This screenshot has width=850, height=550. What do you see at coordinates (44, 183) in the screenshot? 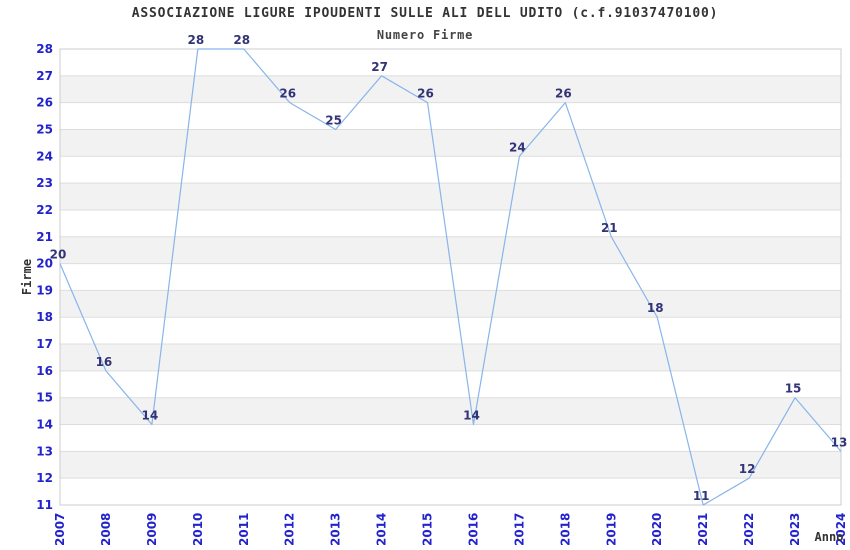
I see `y-tick-label: 23` at bounding box center [44, 183].